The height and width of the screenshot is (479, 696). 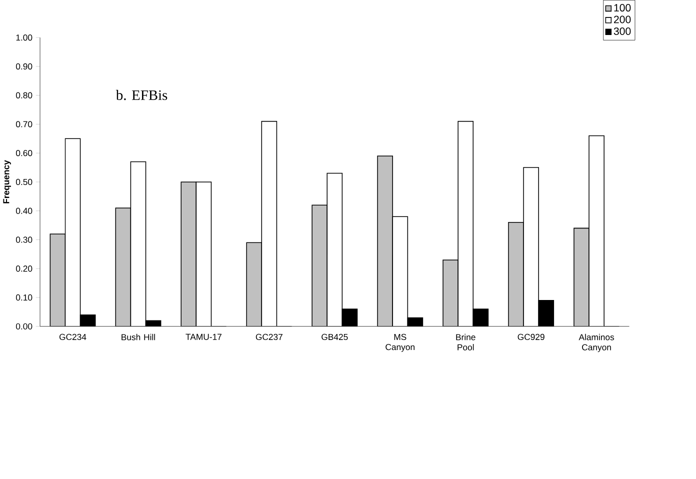 What do you see at coordinates (24, 153) in the screenshot?
I see `y-tick-label: 0.60` at bounding box center [24, 153].